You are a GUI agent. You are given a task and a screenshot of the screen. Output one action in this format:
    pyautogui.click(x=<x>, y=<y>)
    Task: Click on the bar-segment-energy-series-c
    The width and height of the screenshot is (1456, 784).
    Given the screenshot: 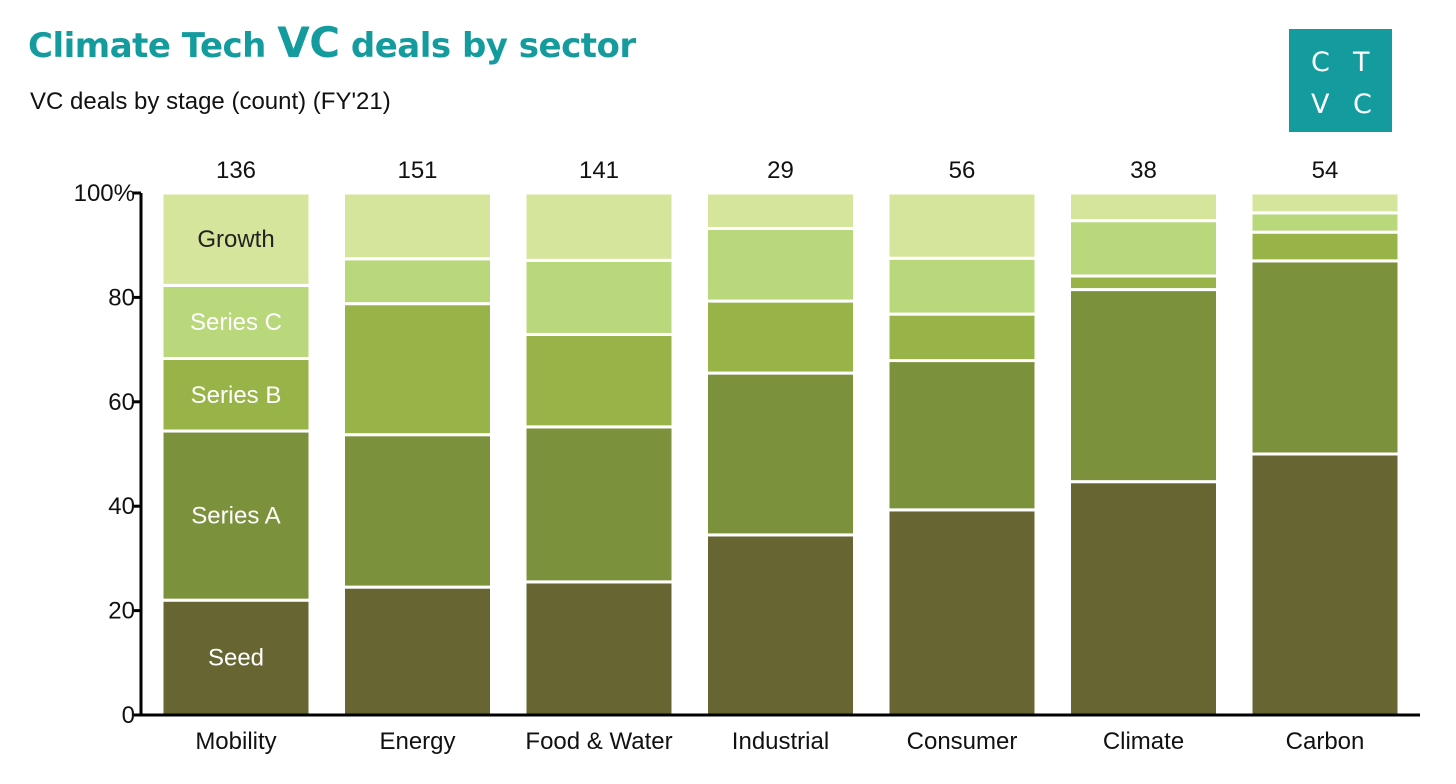 What is the action you would take?
    pyautogui.click(x=417, y=281)
    